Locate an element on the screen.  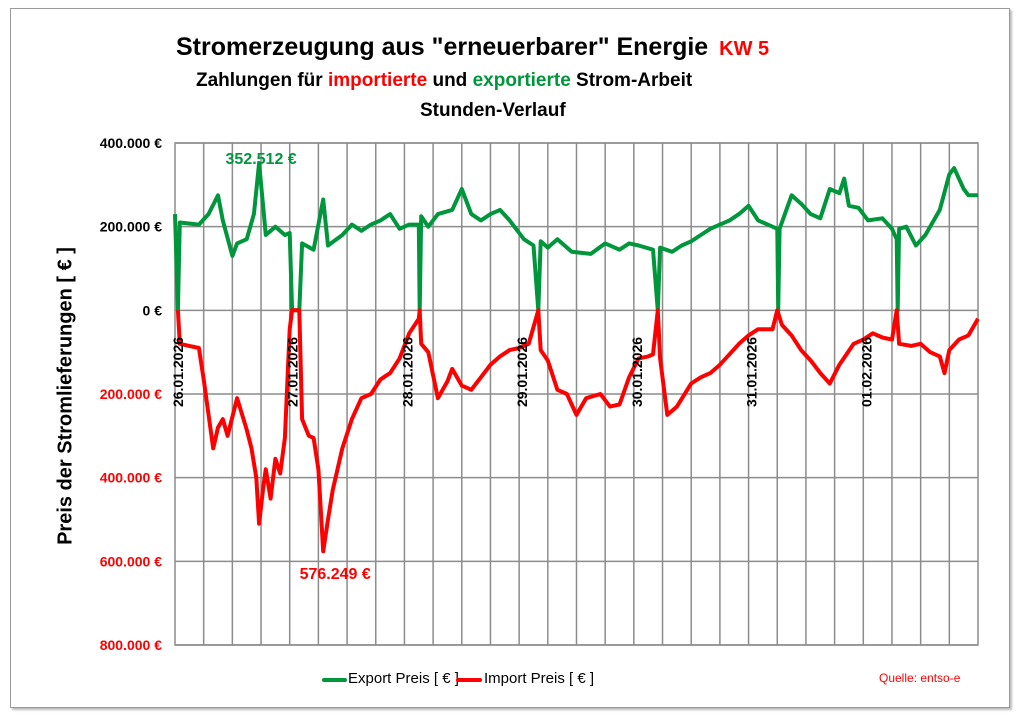
legend-swatch-import is located at coordinates (469, 680).